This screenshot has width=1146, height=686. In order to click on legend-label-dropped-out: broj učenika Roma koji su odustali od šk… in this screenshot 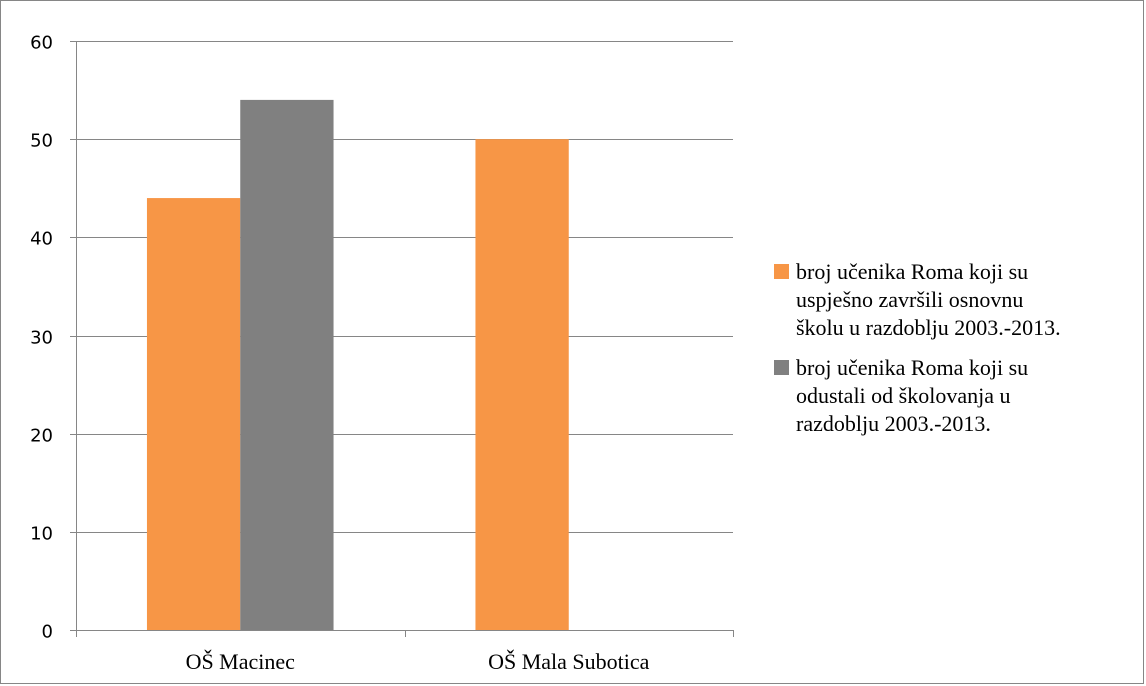, I will do `click(912, 395)`.